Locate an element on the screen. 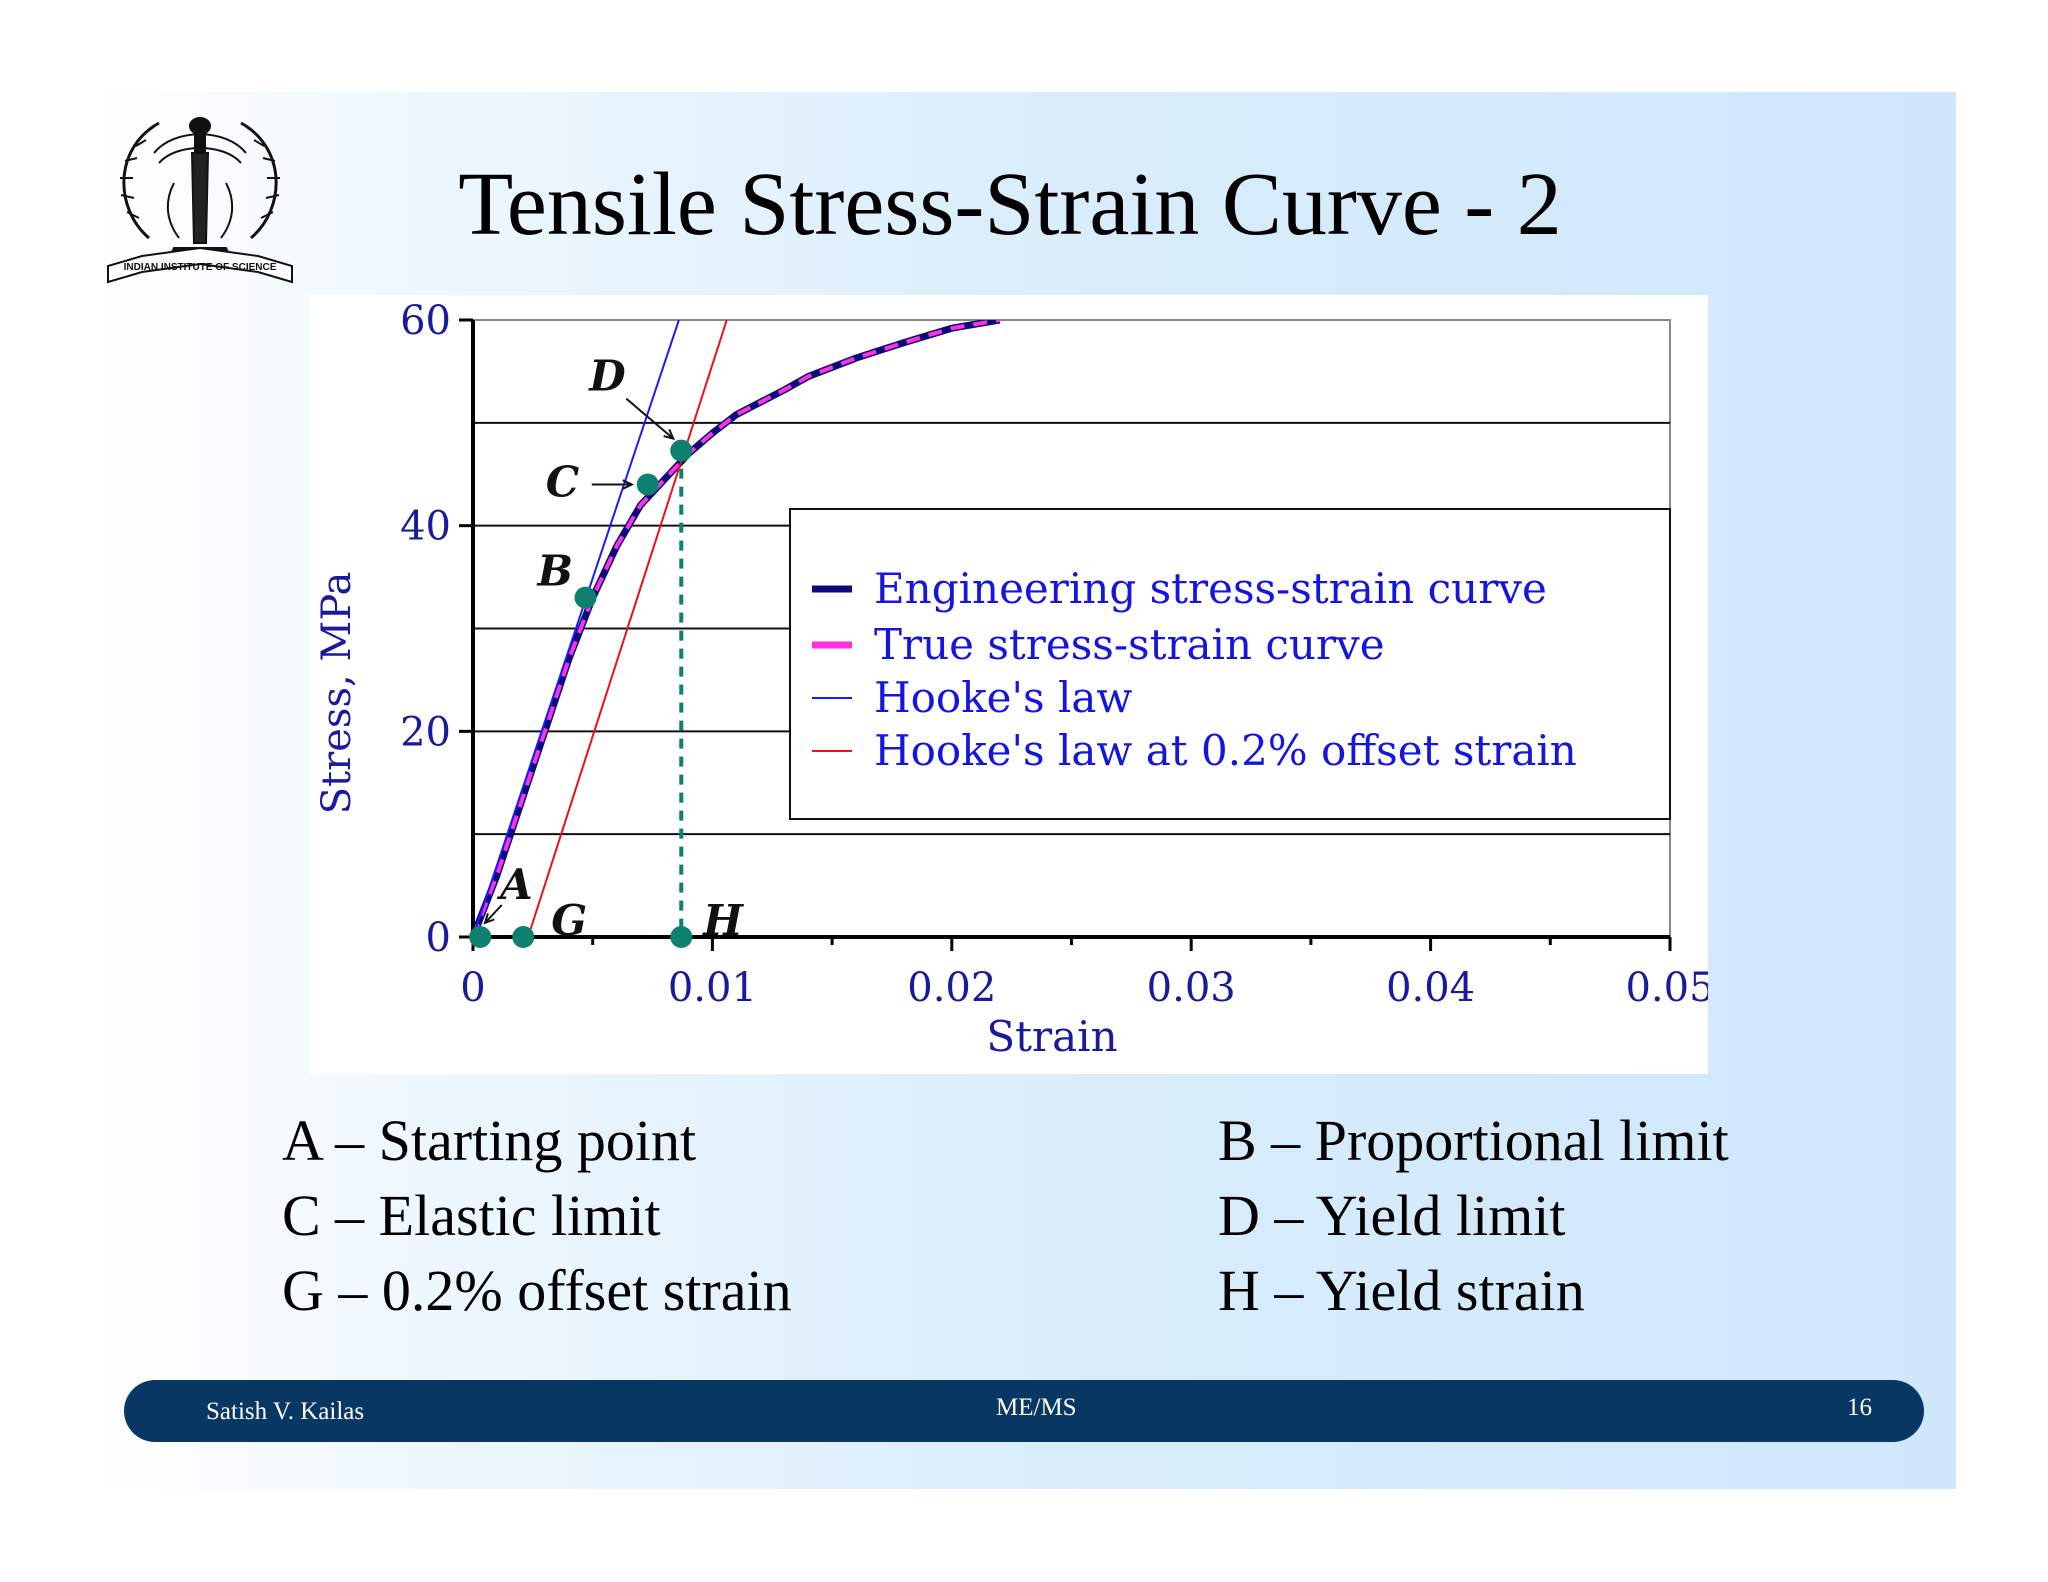 This screenshot has height=1582, width=2048. indian-institute-of-science-seal-icon: INDIAN INSTITUTE OF SCIENCE is located at coordinates (200, 200).